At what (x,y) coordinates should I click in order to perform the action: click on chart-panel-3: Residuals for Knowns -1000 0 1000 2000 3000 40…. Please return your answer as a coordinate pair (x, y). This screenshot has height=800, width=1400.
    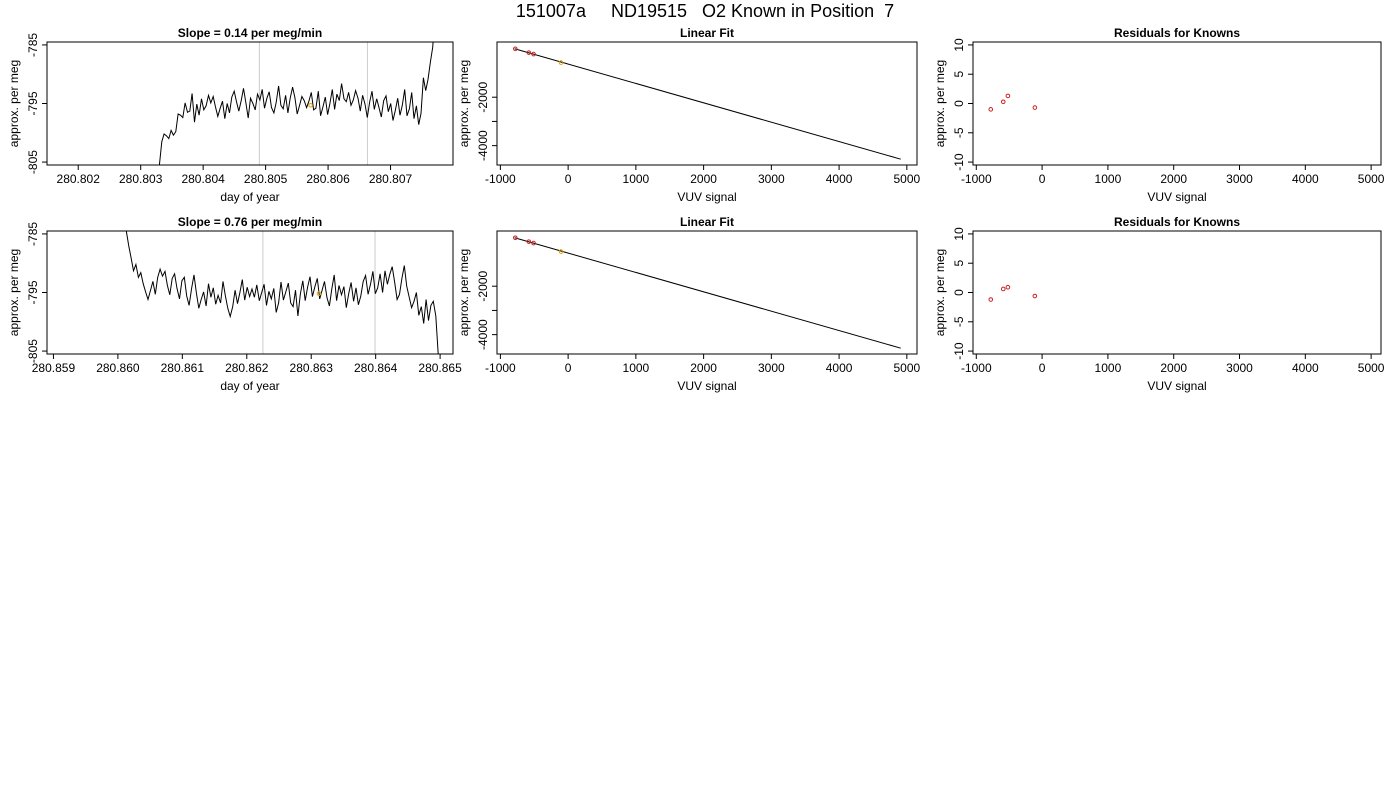
    Looking at the image, I should click on (1159, 115).